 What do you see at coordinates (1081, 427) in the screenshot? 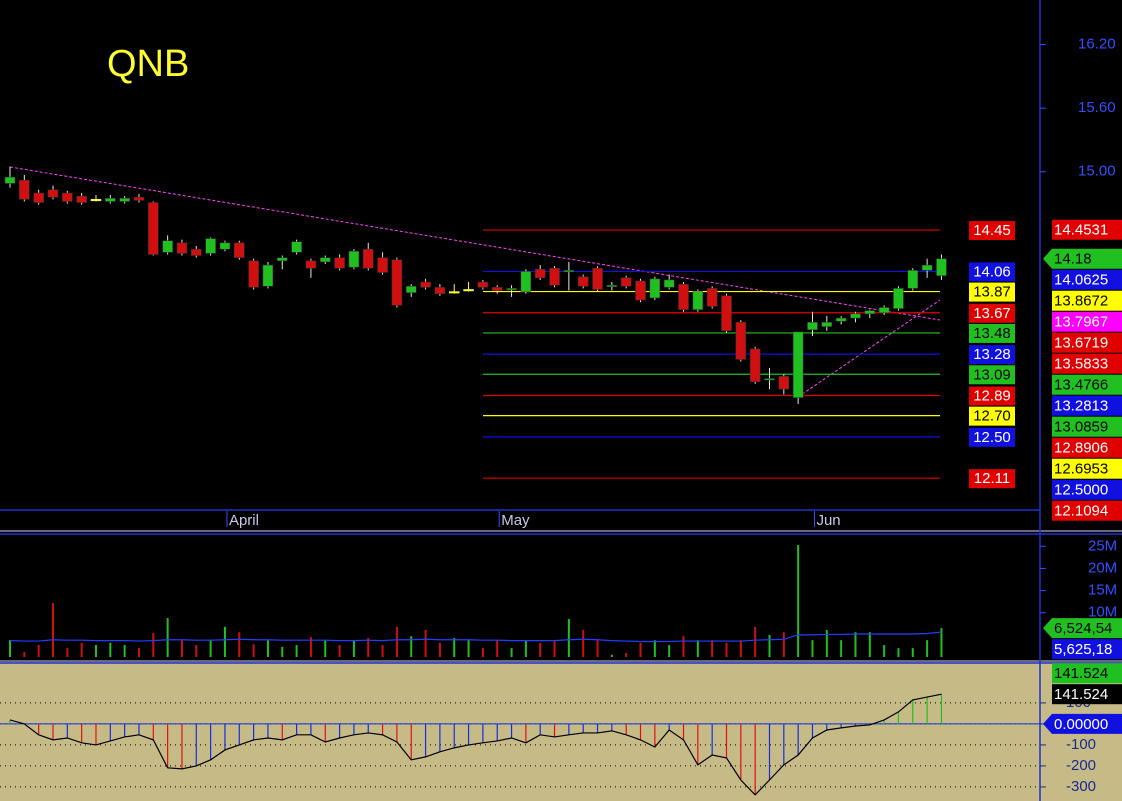
I see `price-marker-label: 13.0859` at bounding box center [1081, 427].